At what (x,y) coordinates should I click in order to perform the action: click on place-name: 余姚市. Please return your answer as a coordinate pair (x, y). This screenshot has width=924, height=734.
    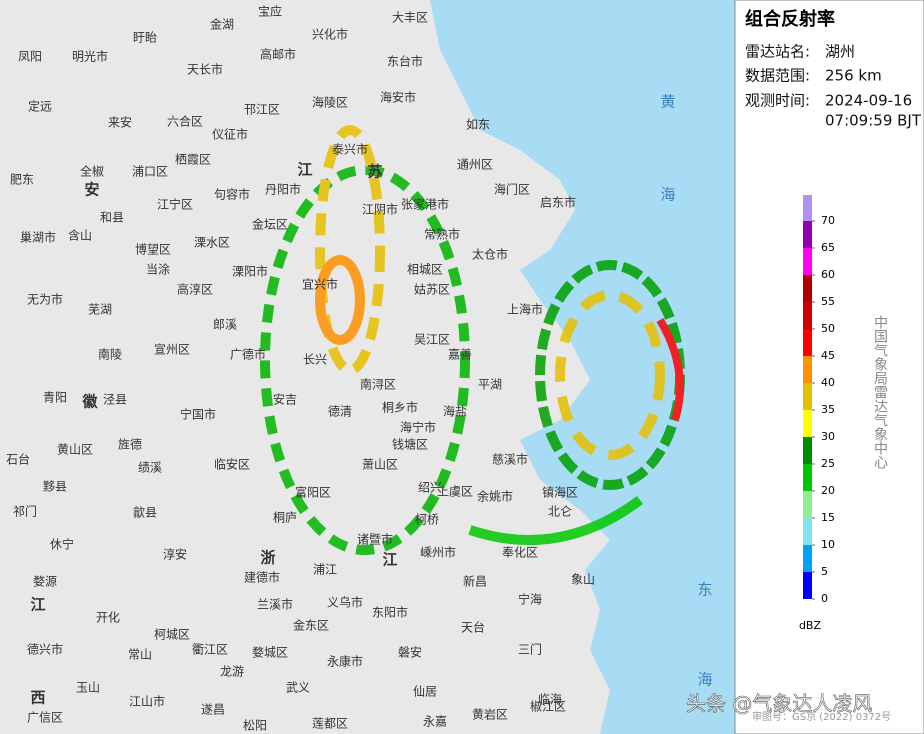
    Looking at the image, I should click on (495, 496).